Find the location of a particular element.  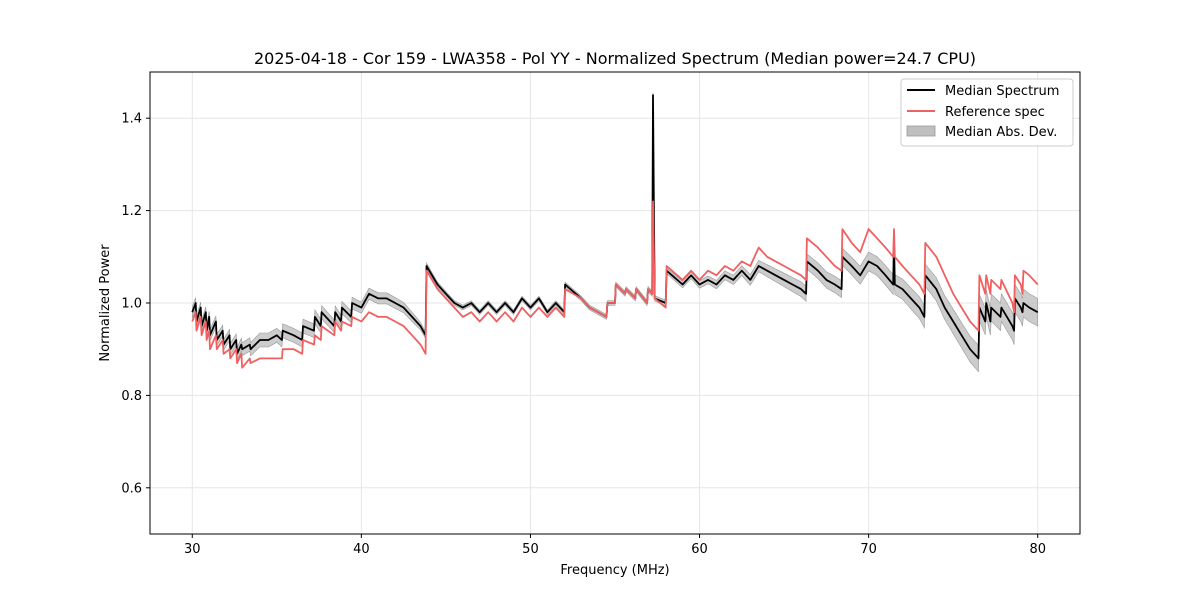

y-tick-label: 1.2 is located at coordinates (131, 211).